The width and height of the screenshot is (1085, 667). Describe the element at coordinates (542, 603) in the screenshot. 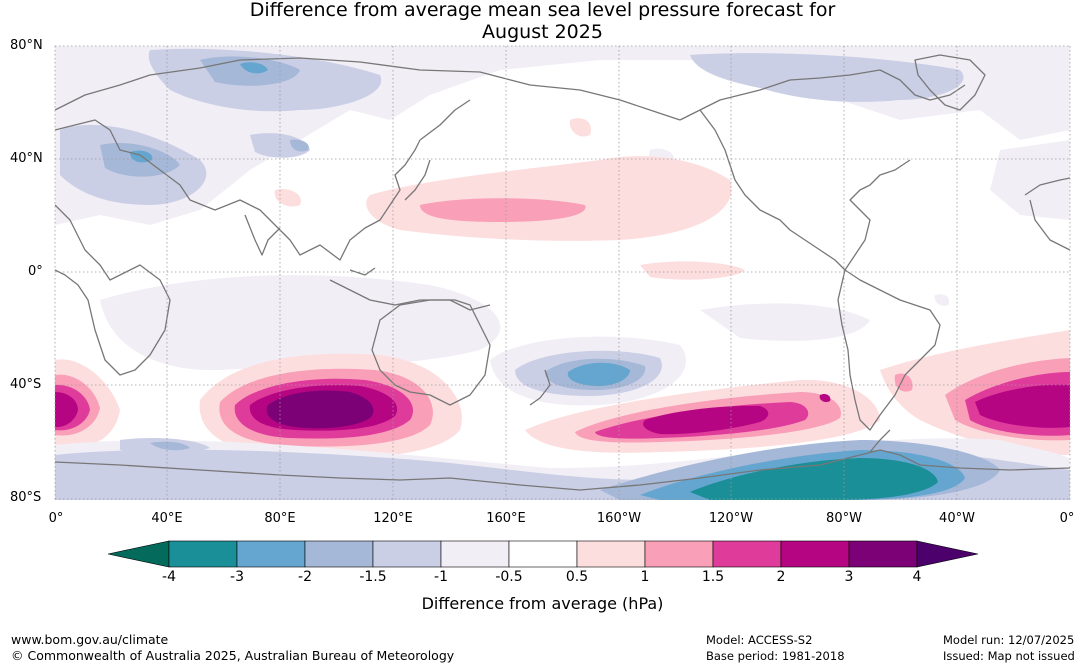

I see `colorbar-title: Difference from average (hPa)` at that location.